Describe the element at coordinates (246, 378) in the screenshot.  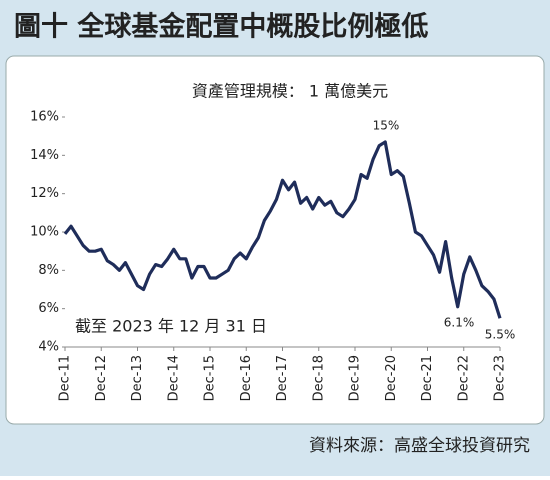
I see `x-tick-label: Dec-16` at that location.